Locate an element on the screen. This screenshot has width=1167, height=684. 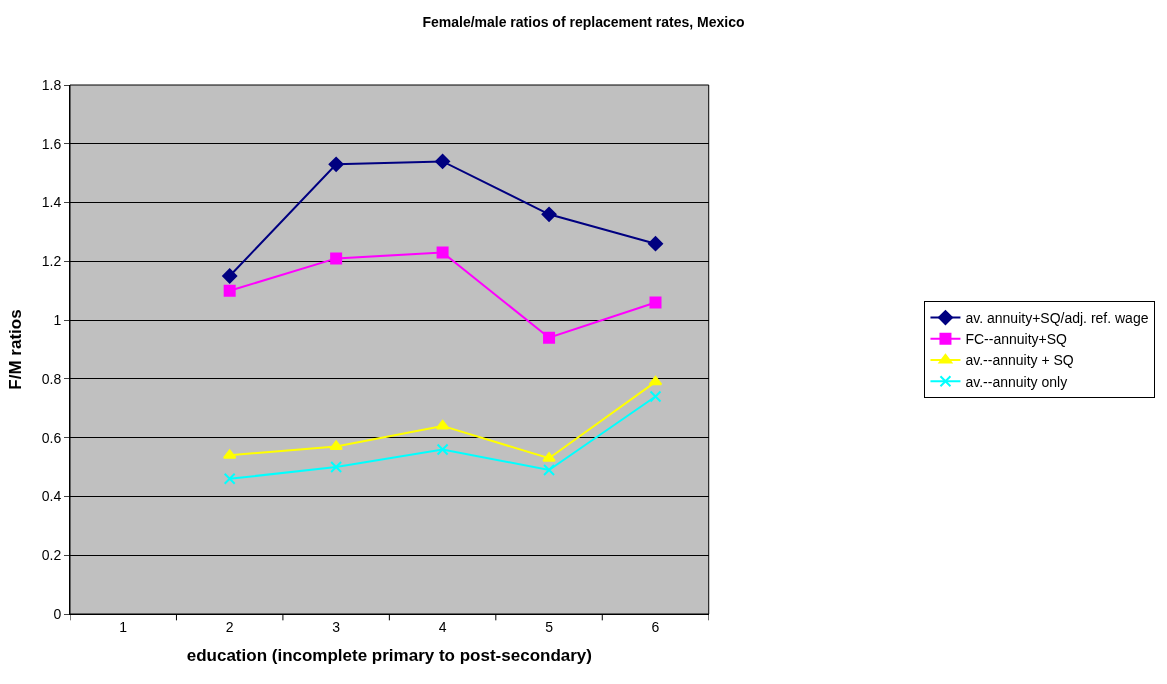
y-axis-title: F/M ratios is located at coordinates (16, 349).